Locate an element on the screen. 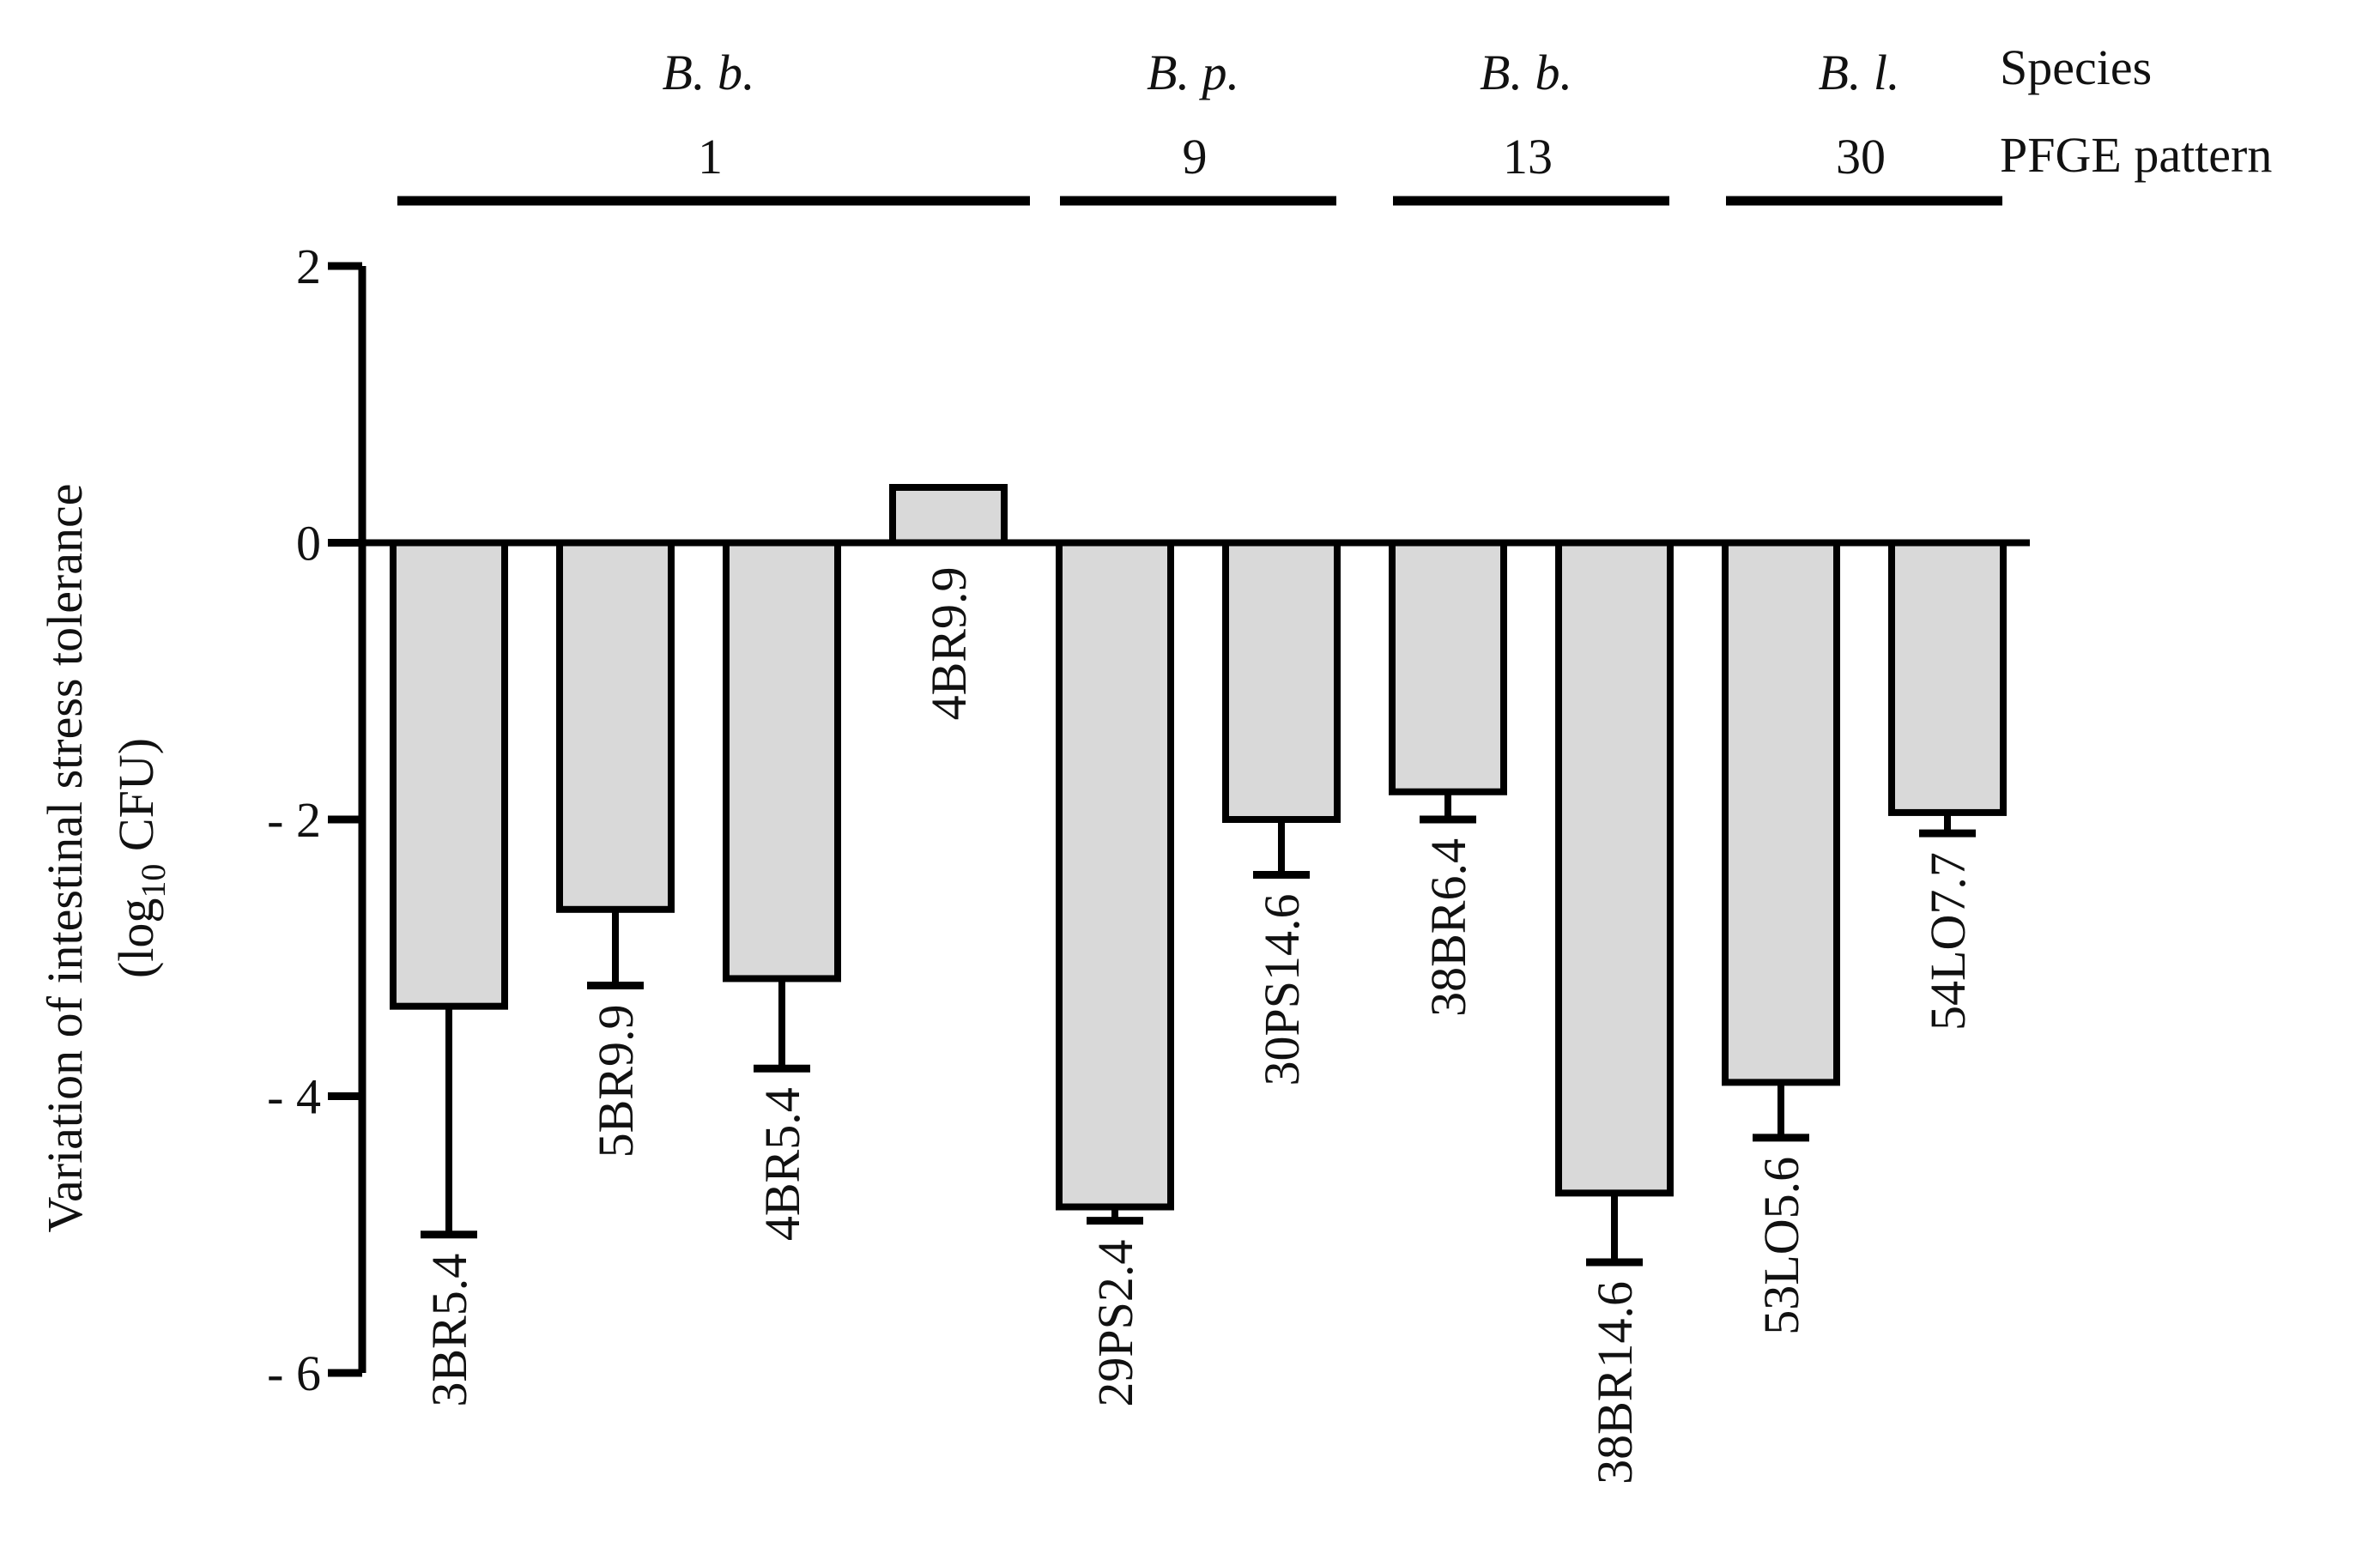 The image size is (2380, 1560). bar-label: 30PS14.6 is located at coordinates (1282, 990).